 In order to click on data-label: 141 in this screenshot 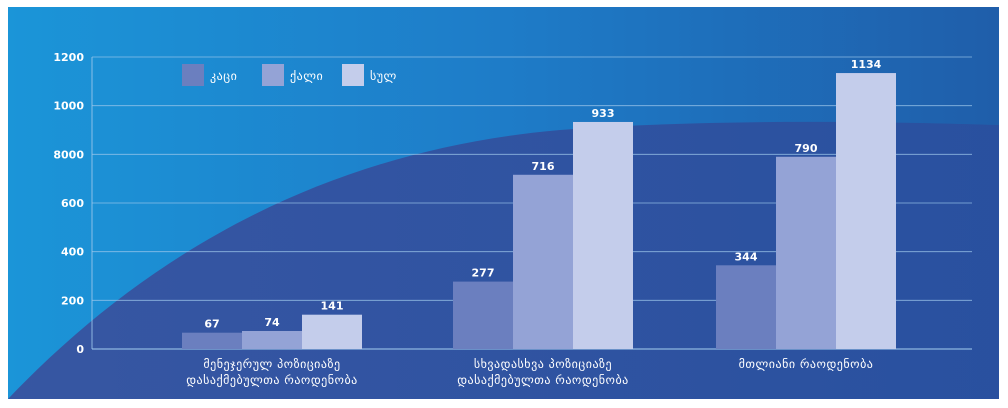, I will do `click(332, 306)`.